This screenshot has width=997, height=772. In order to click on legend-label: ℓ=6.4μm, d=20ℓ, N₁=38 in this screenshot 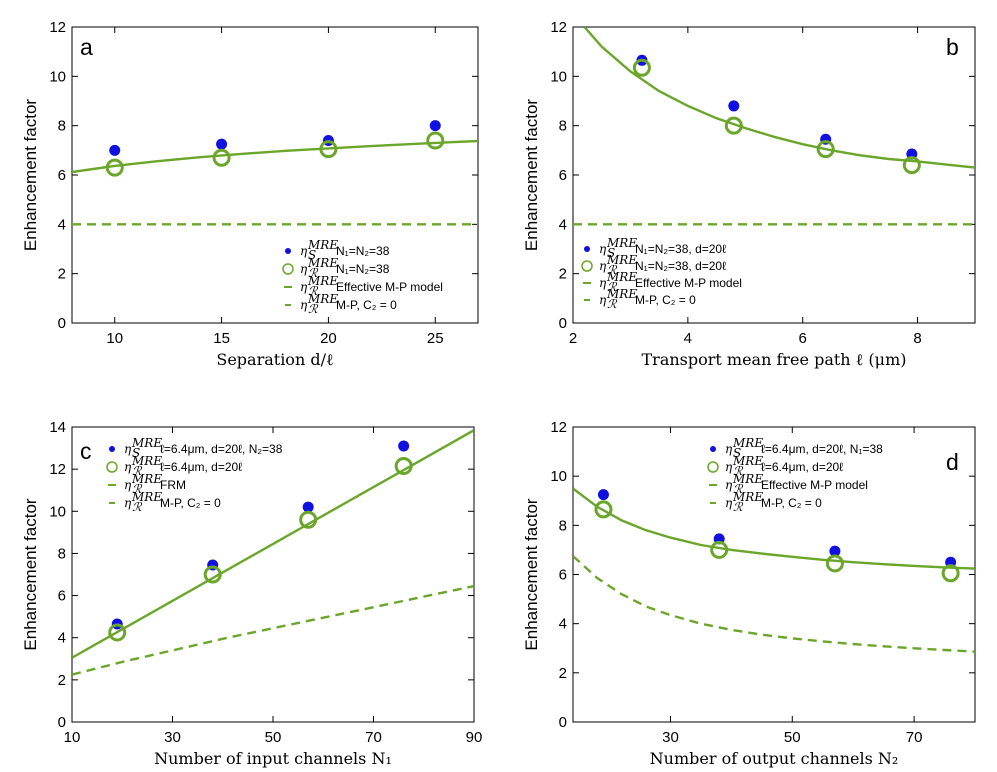, I will do `click(822, 449)`.